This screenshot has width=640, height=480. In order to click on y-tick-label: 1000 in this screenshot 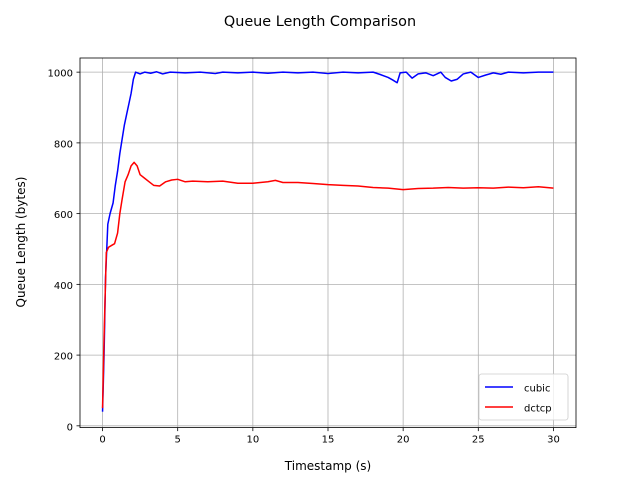, I will do `click(60, 74)`.